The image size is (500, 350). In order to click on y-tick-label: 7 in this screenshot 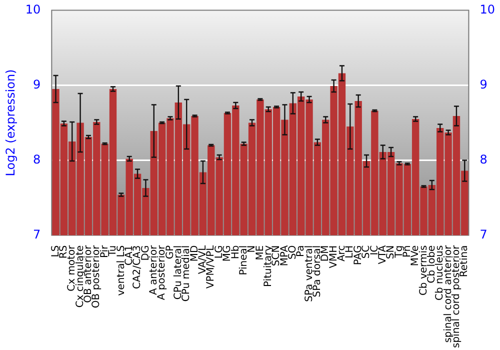, I will do `click(37, 234)`.